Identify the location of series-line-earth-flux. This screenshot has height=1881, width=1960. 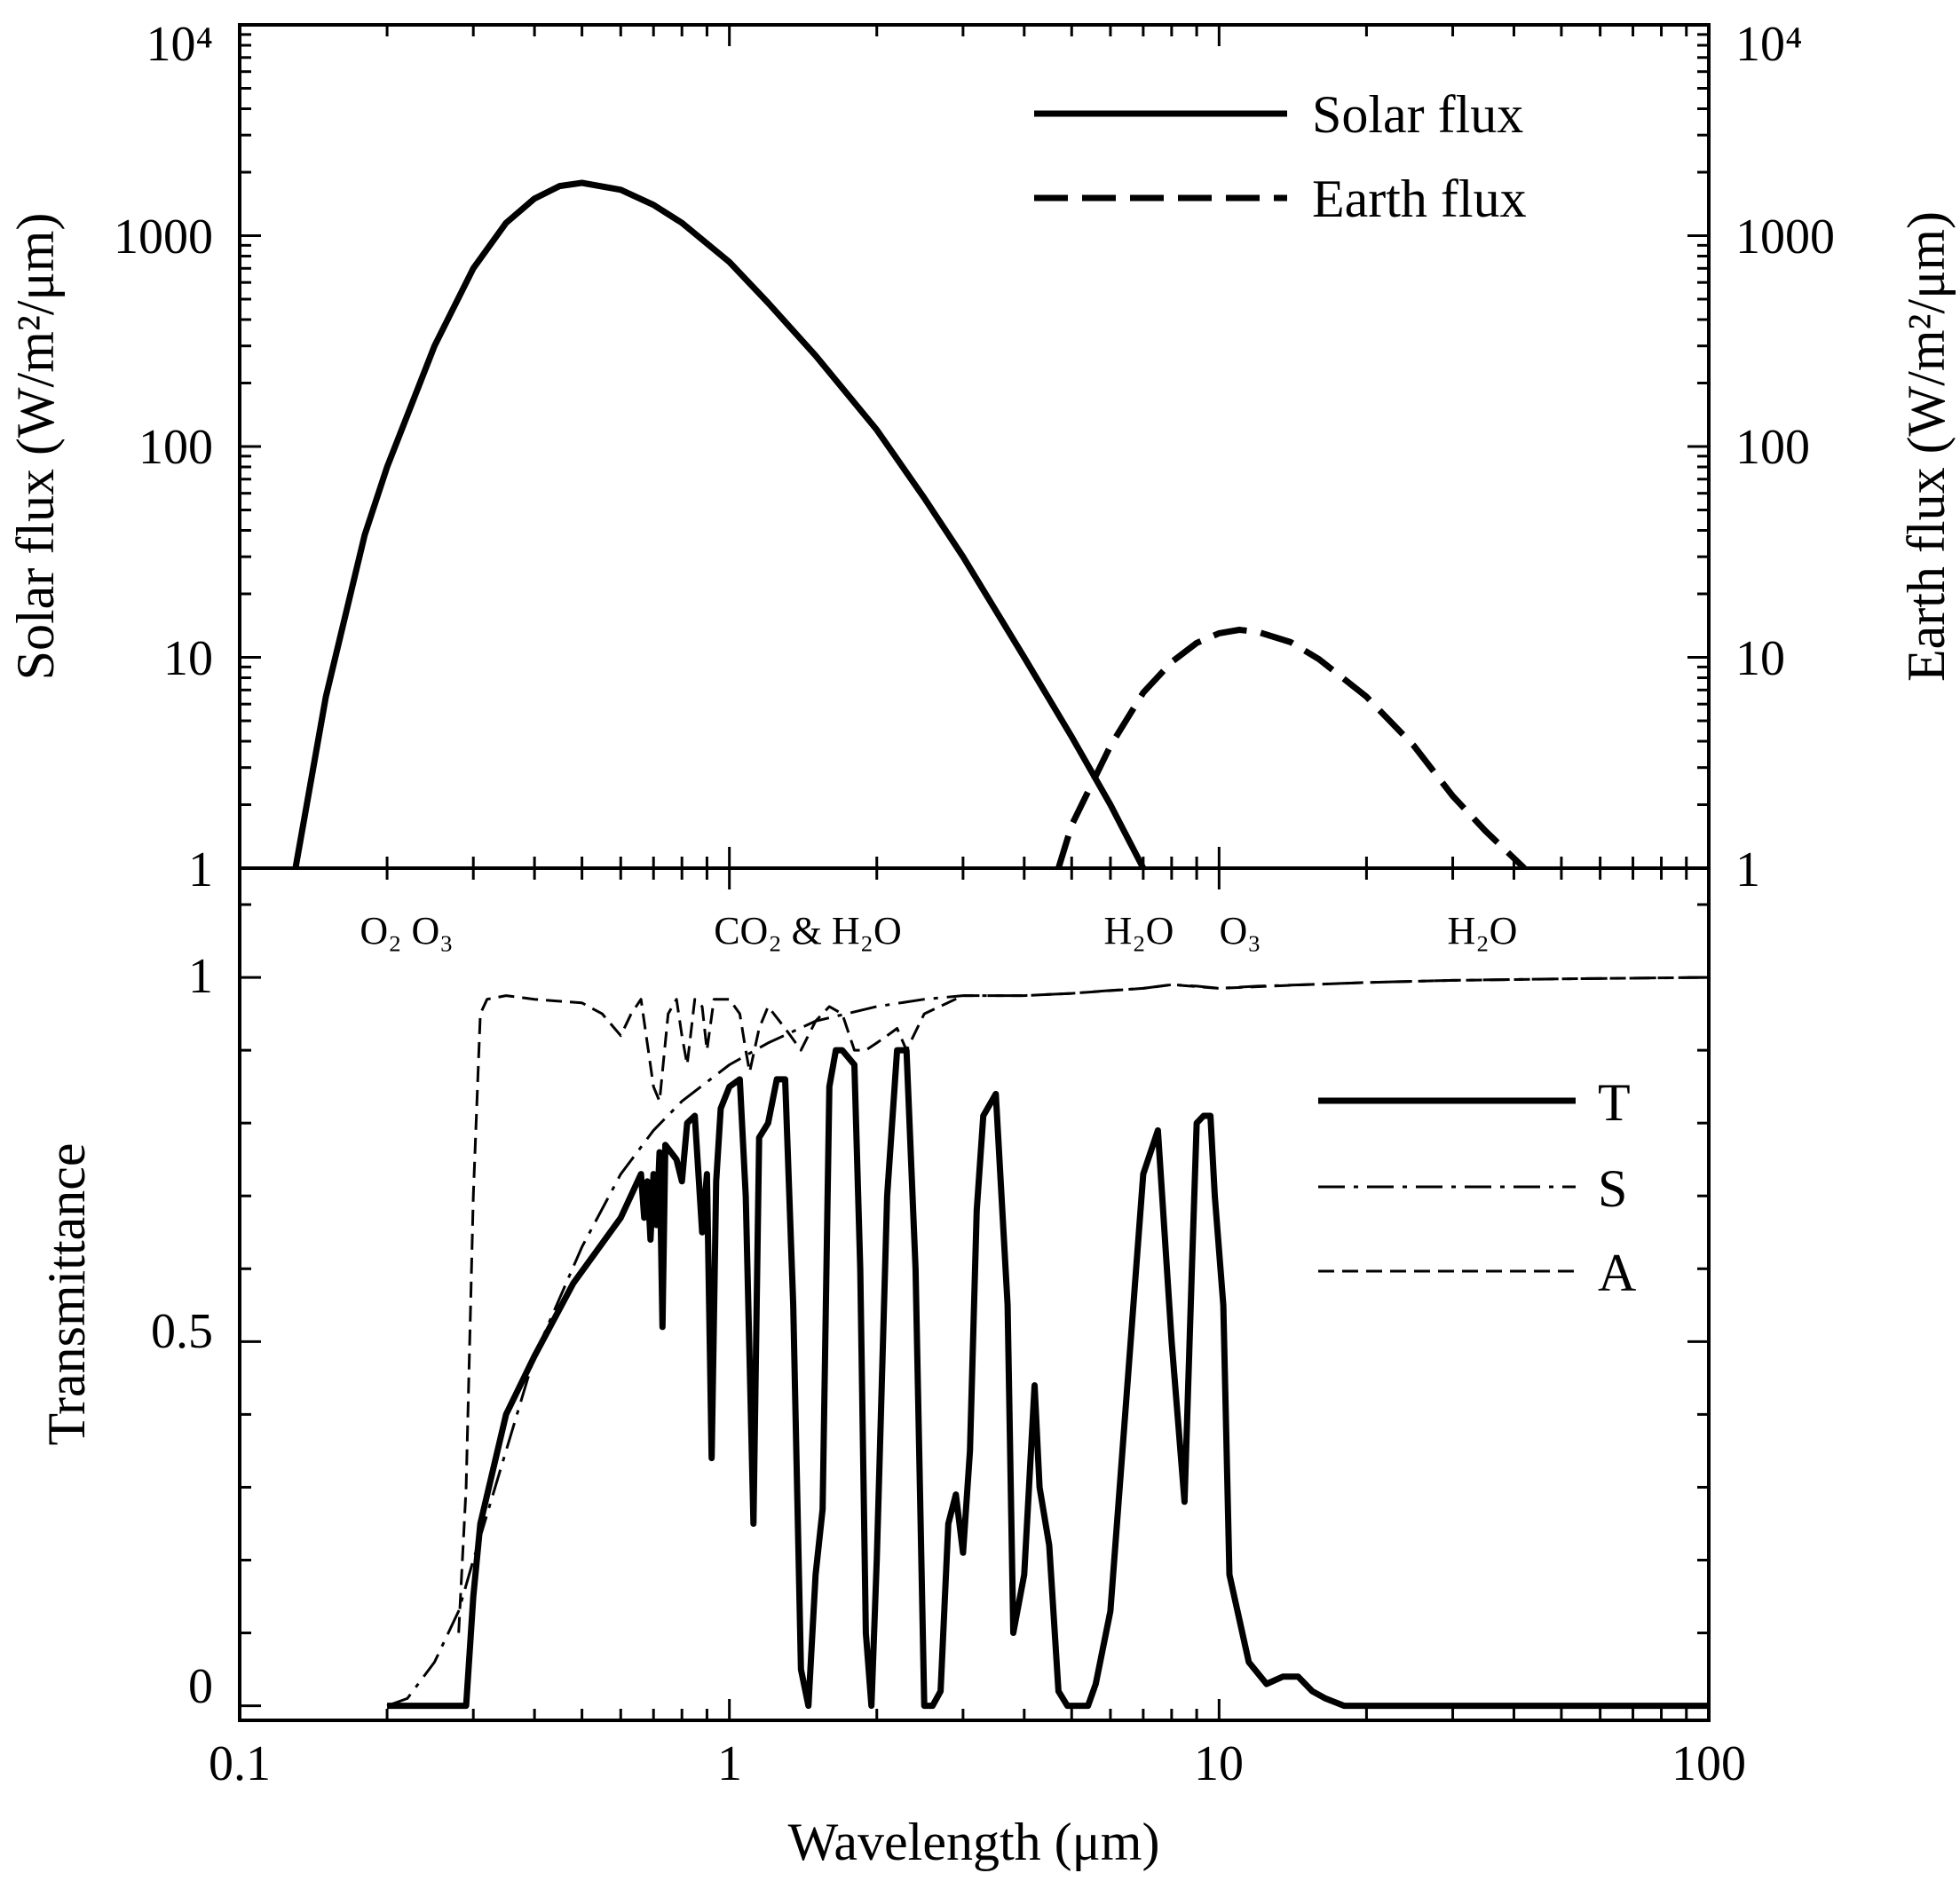
(1291, 747).